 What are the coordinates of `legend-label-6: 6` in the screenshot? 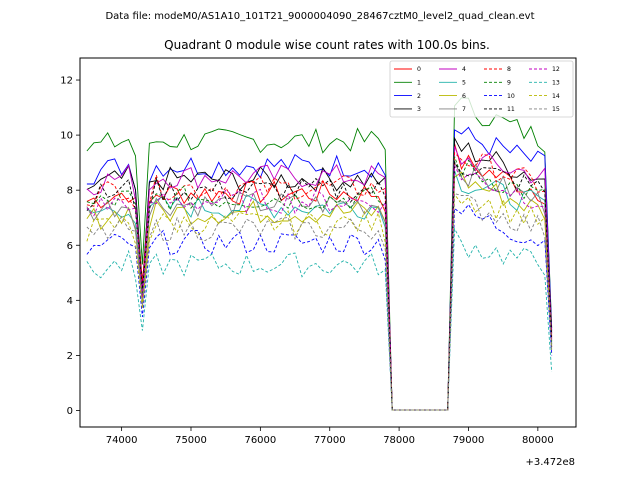 It's located at (464, 96).